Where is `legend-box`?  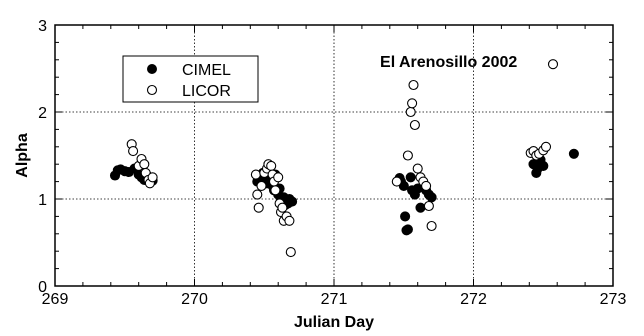 legend-box is located at coordinates (190, 79).